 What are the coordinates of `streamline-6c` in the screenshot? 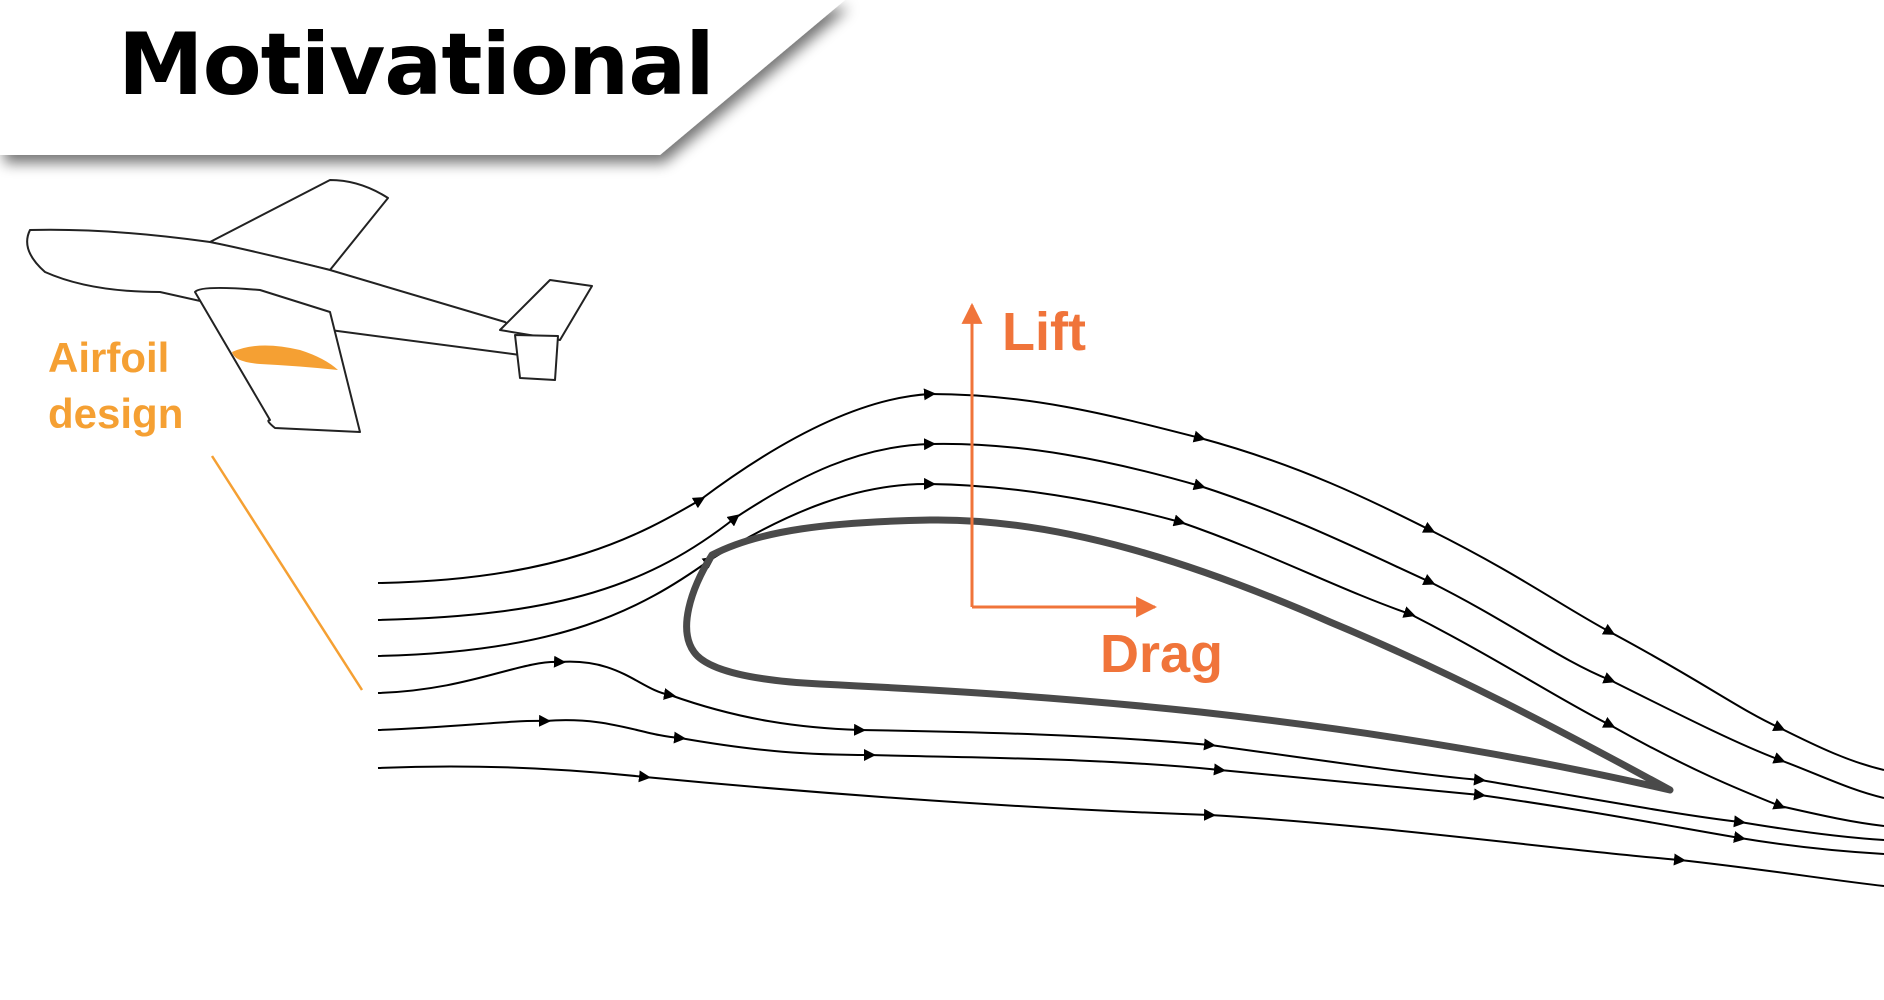 It's located at (1447, 840).